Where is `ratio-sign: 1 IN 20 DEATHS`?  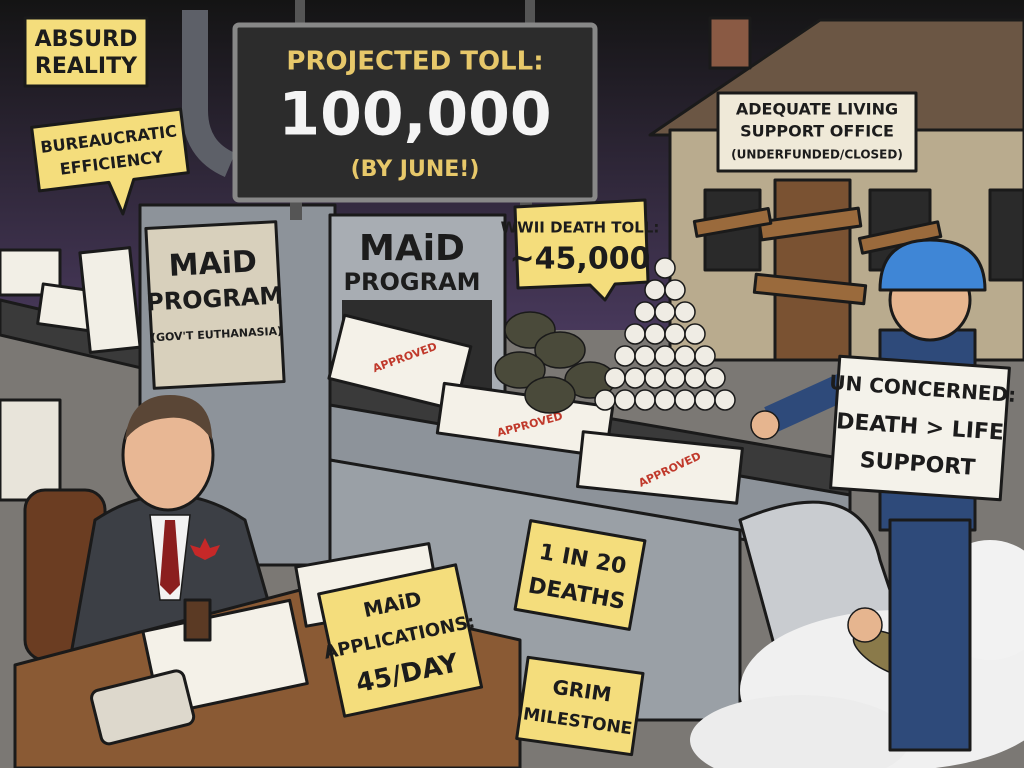 ratio-sign: 1 IN 20 DEATHS is located at coordinates (580, 575).